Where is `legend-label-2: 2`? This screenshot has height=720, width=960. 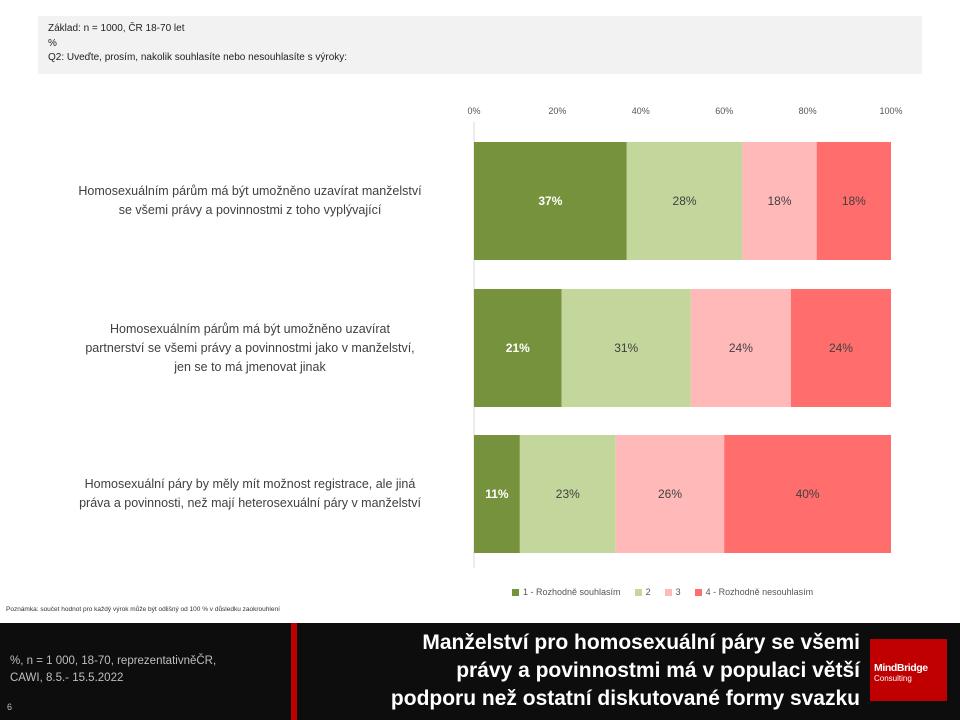 legend-label-2: 2 is located at coordinates (648, 592).